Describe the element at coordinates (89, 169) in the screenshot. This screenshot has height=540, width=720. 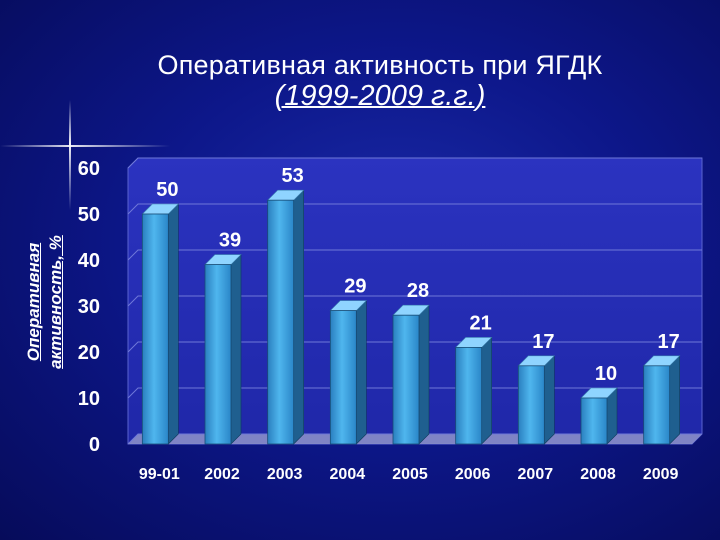
I see `y-tick-label: 60` at that location.